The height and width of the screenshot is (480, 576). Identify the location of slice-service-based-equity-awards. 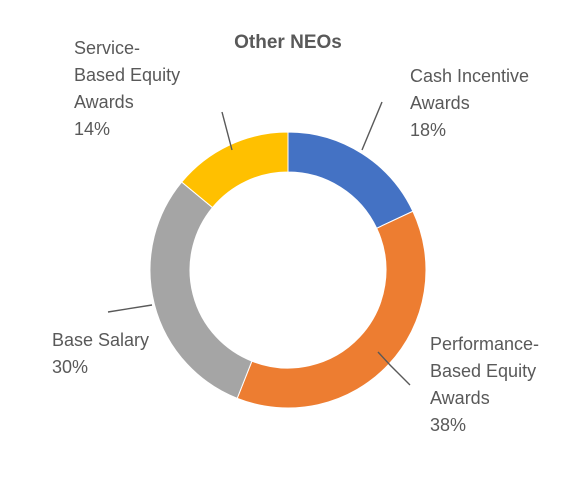
(234, 170).